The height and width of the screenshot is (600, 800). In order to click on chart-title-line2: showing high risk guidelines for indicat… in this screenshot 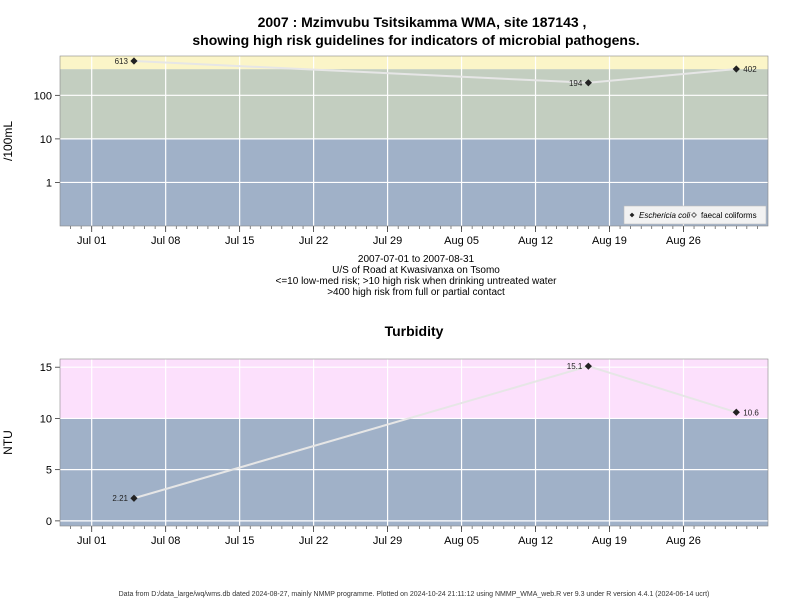, I will do `click(415, 40)`.